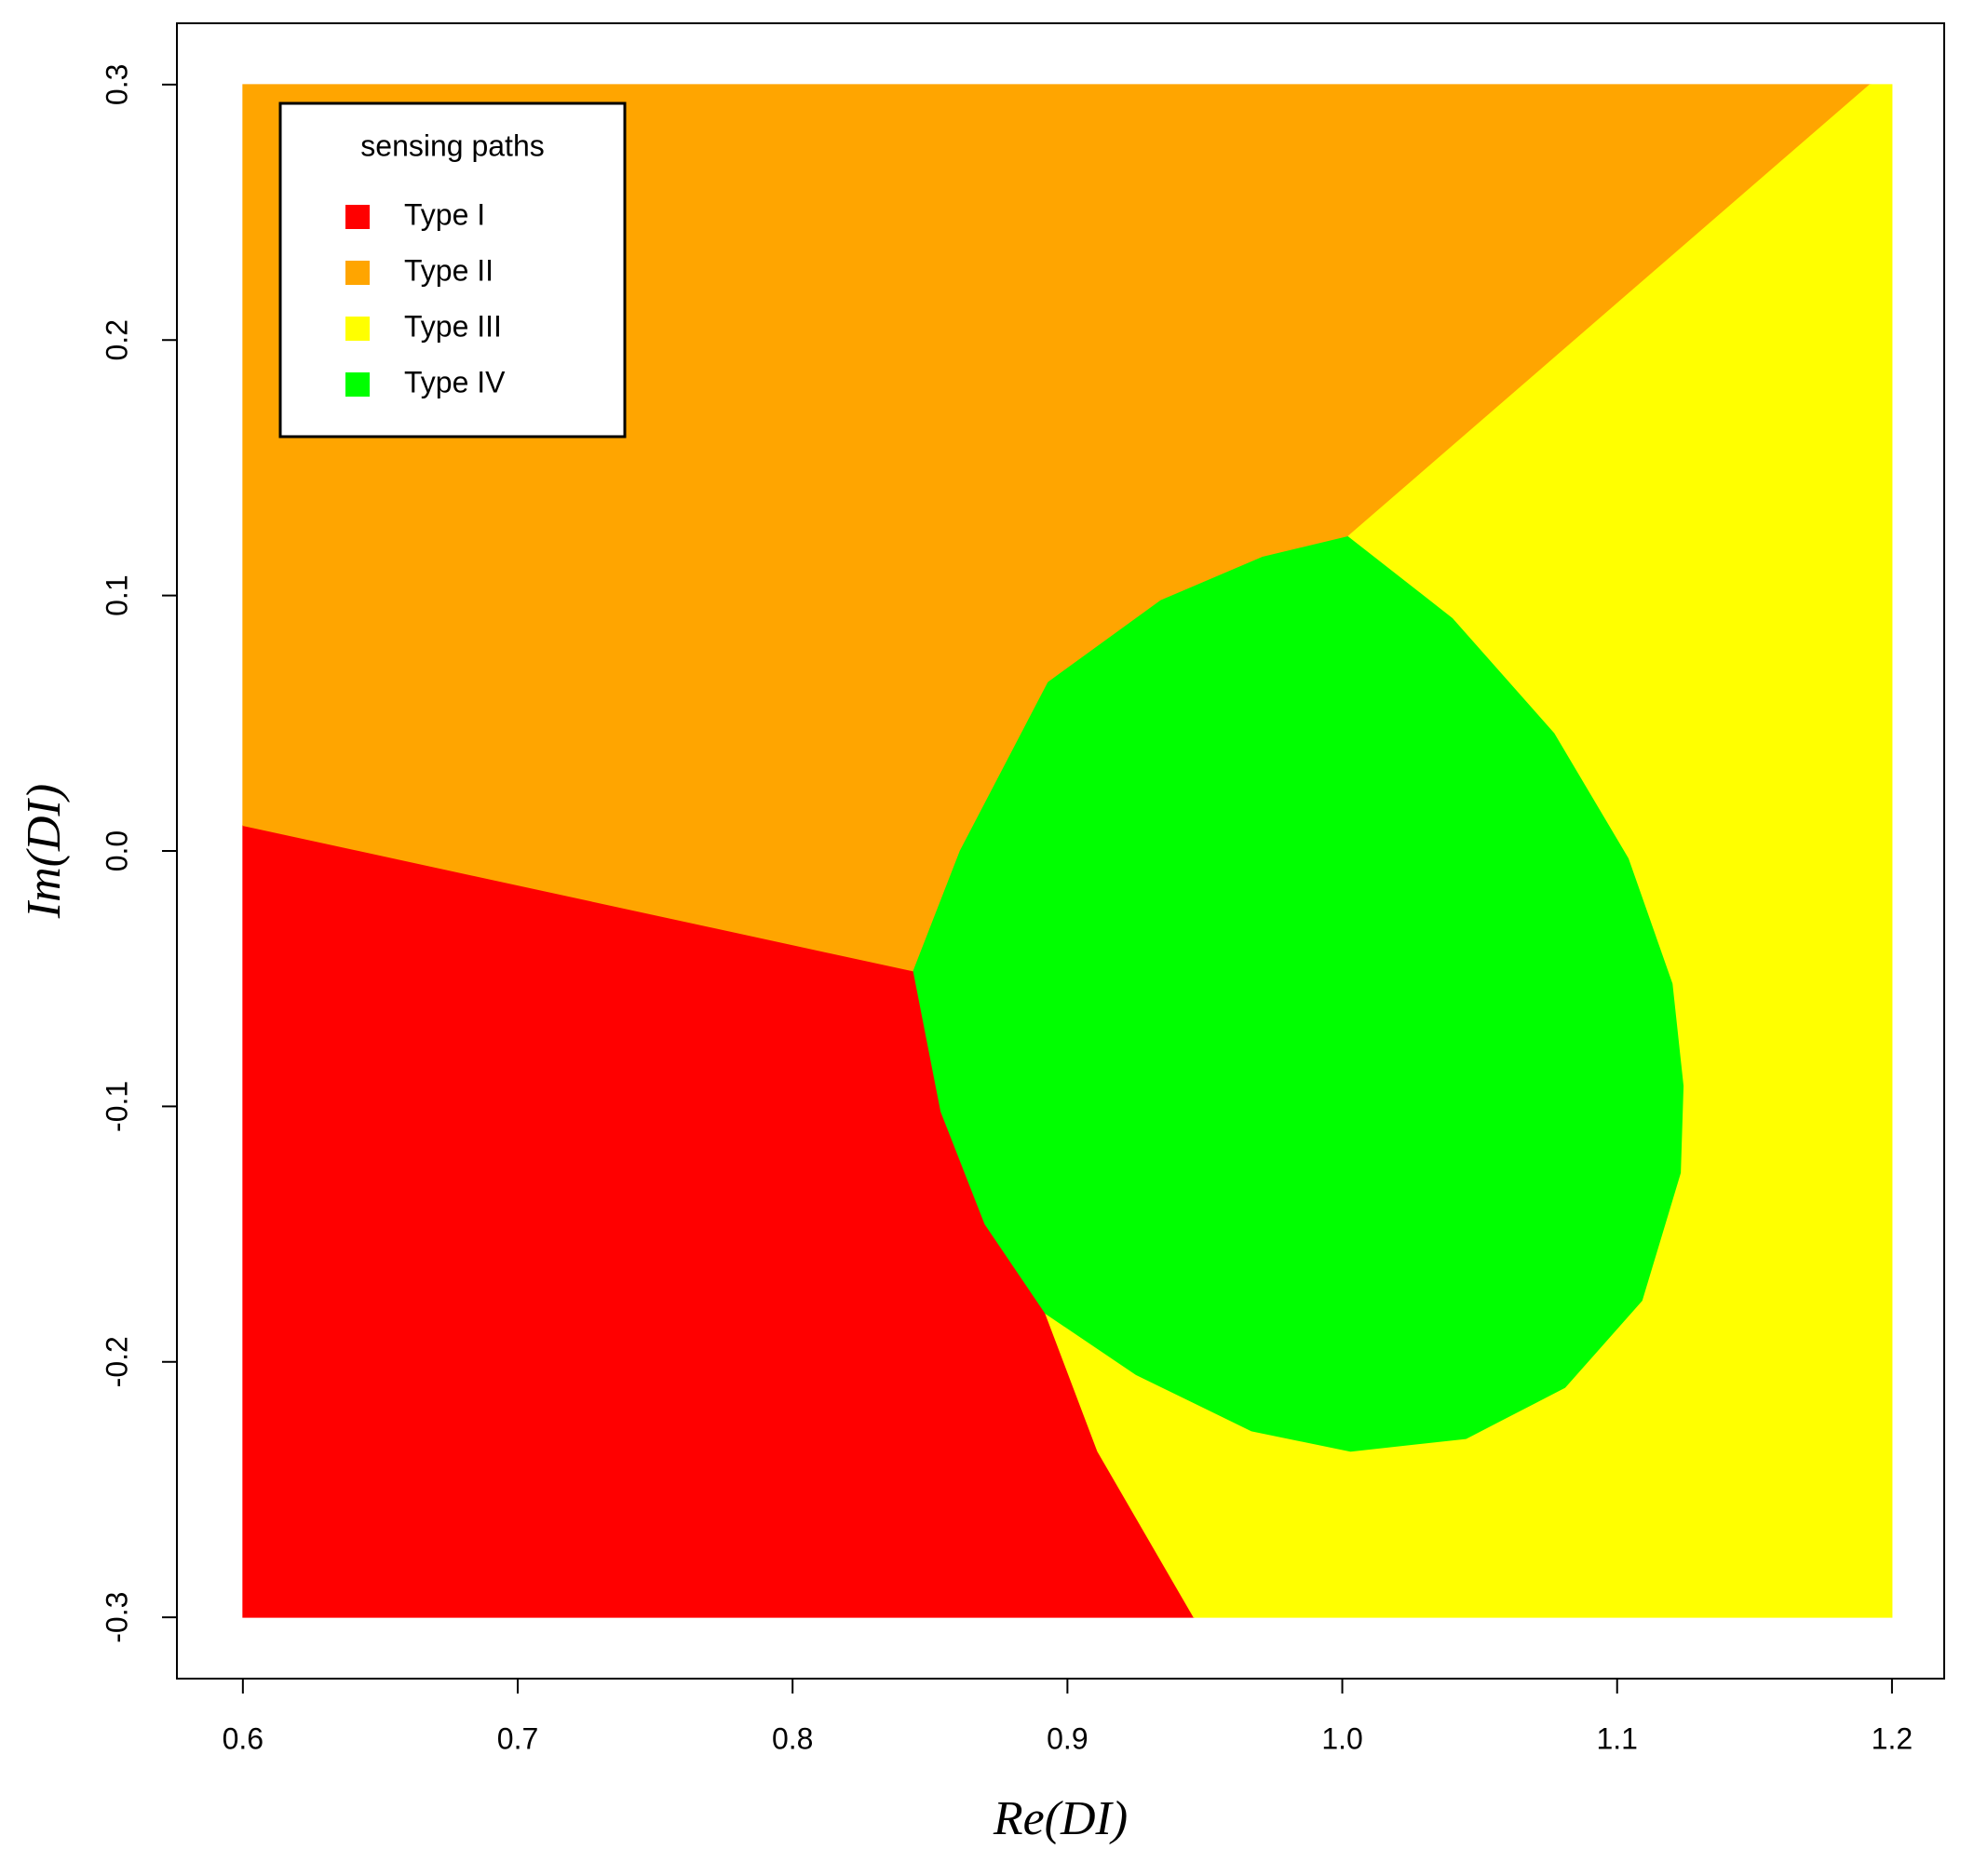 This screenshot has width=1974, height=1876. What do you see at coordinates (1892, 1738) in the screenshot?
I see `x-tick-label: 1.2` at bounding box center [1892, 1738].